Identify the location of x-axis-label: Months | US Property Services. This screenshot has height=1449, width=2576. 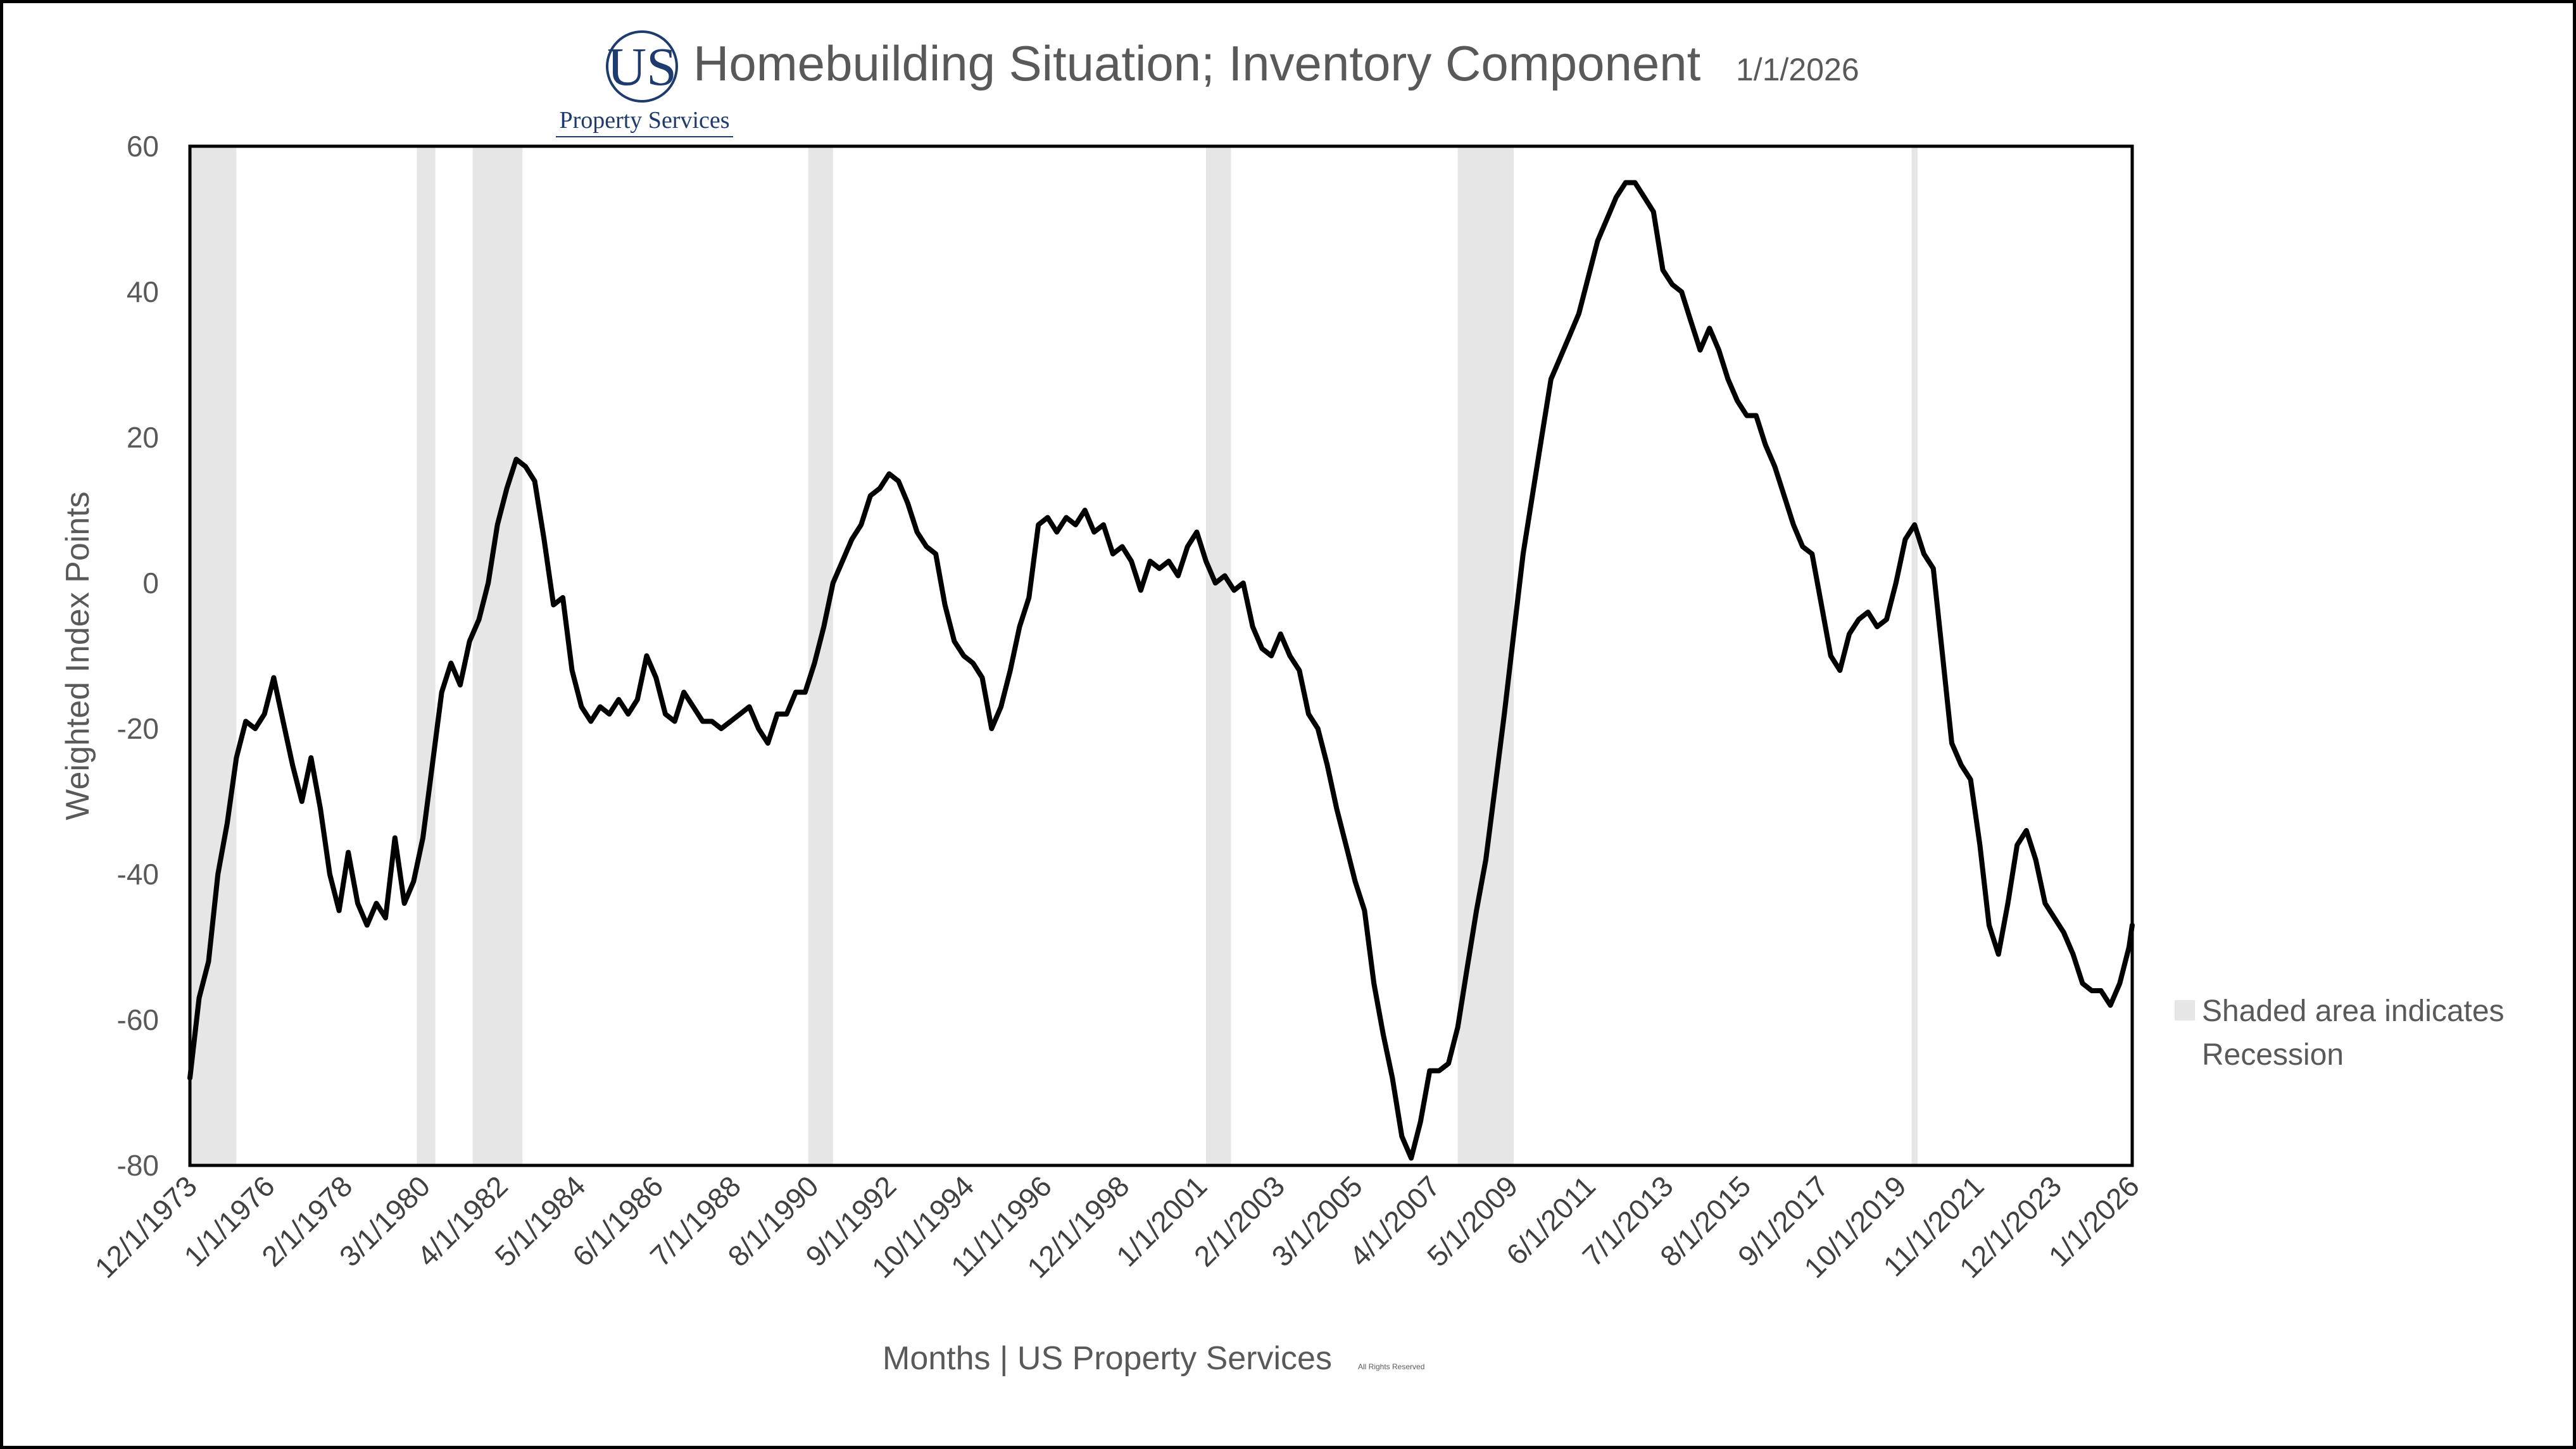
(1107, 1358).